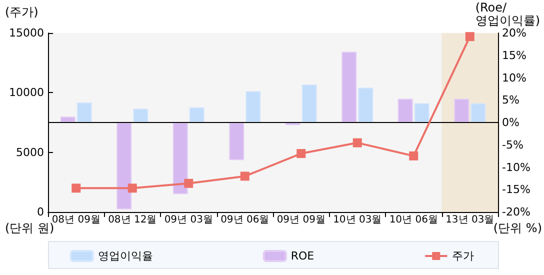 The height and width of the screenshot is (275, 544). I want to click on y2-axis-title: (Roe/ 영업이익률), so click(507, 14).